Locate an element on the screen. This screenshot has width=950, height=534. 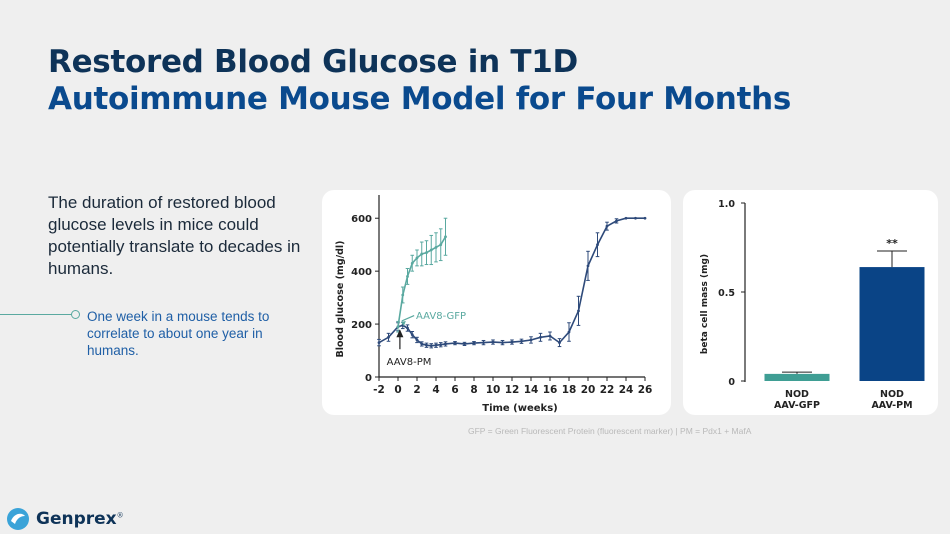
genprex-logo: Genprex® is located at coordinates (65, 519).